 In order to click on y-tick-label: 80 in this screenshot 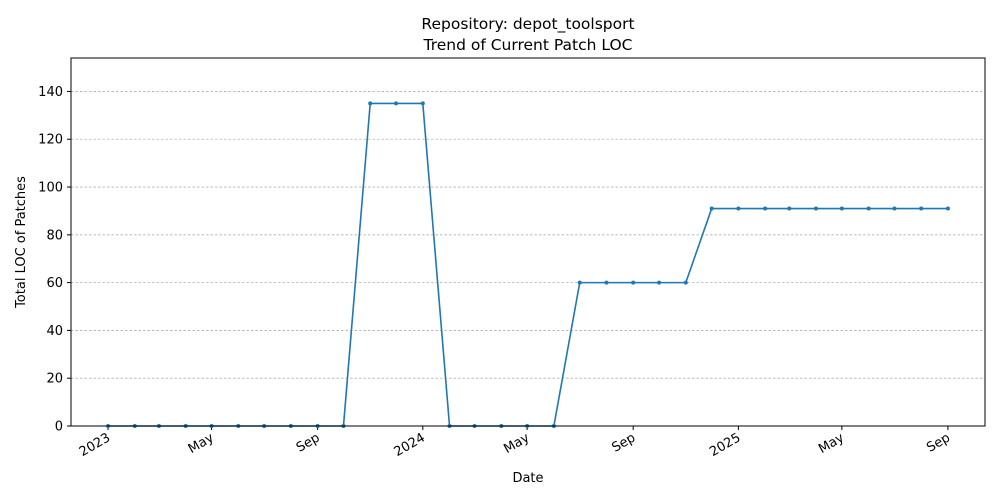, I will do `click(54, 235)`.